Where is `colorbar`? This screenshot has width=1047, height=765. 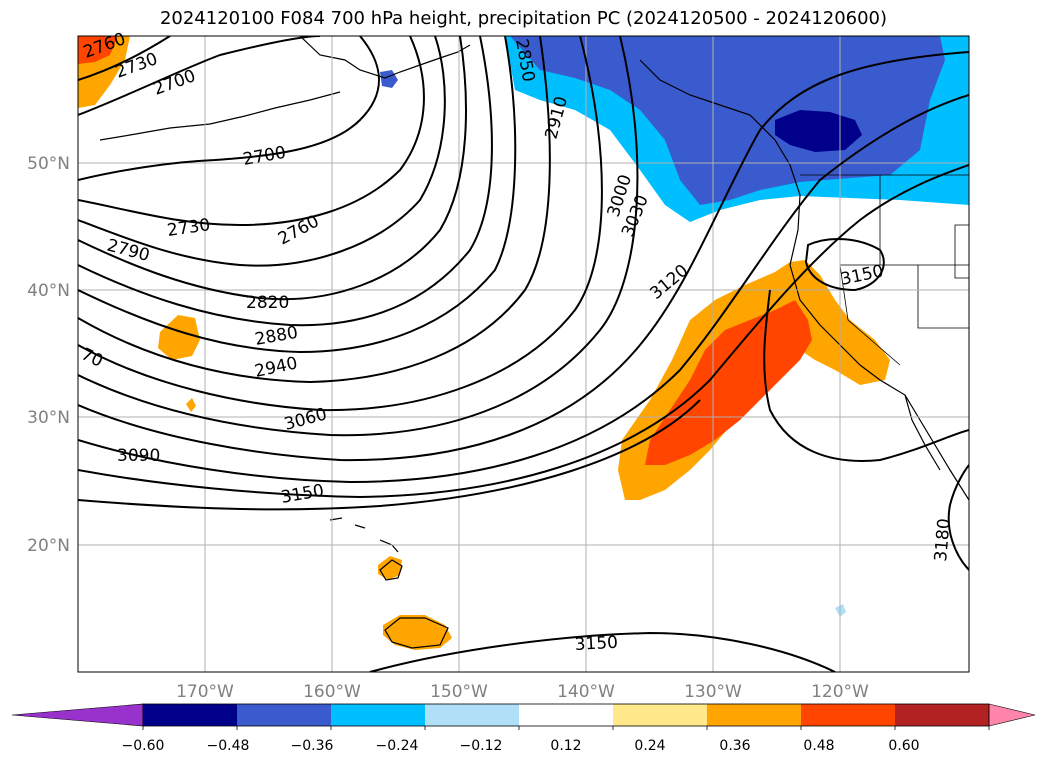
colorbar is located at coordinates (523, 716).